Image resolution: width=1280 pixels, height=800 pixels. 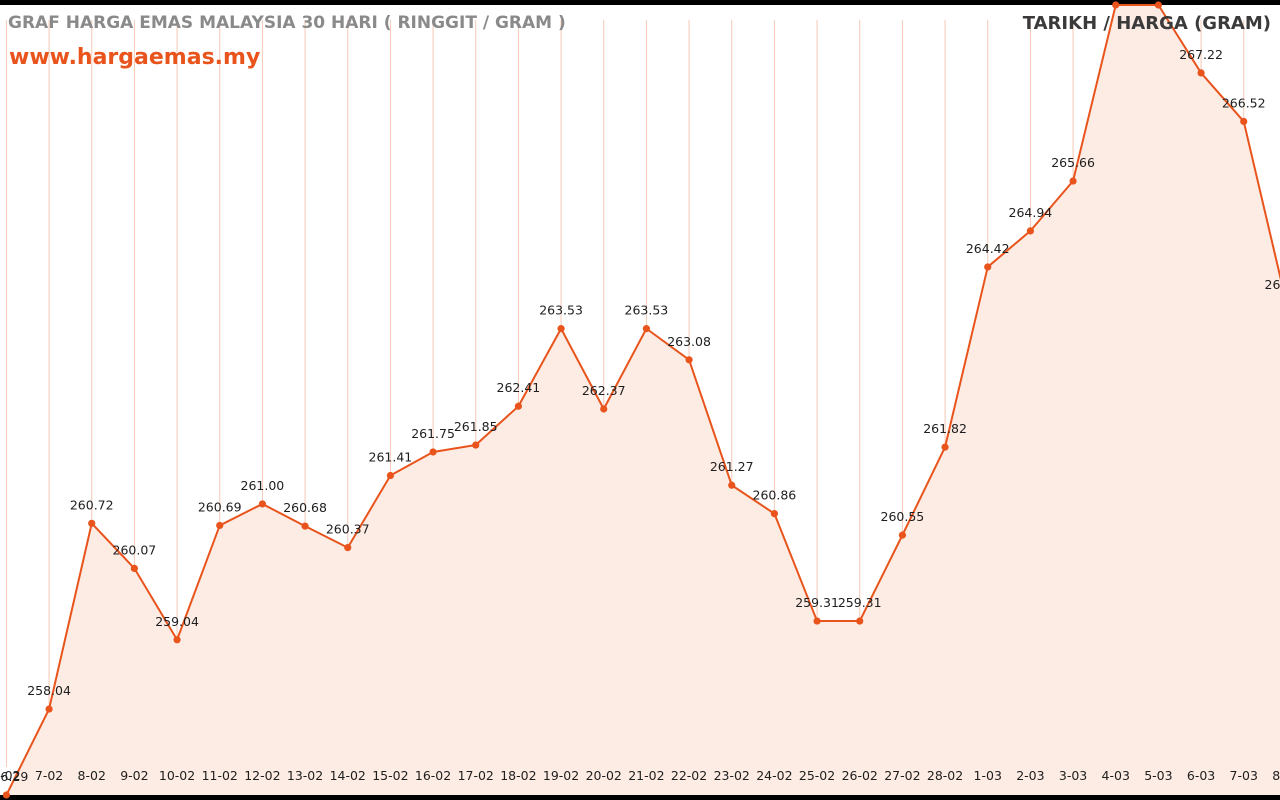 I want to click on x-tick-label: 6-02, so click(x=10, y=775).